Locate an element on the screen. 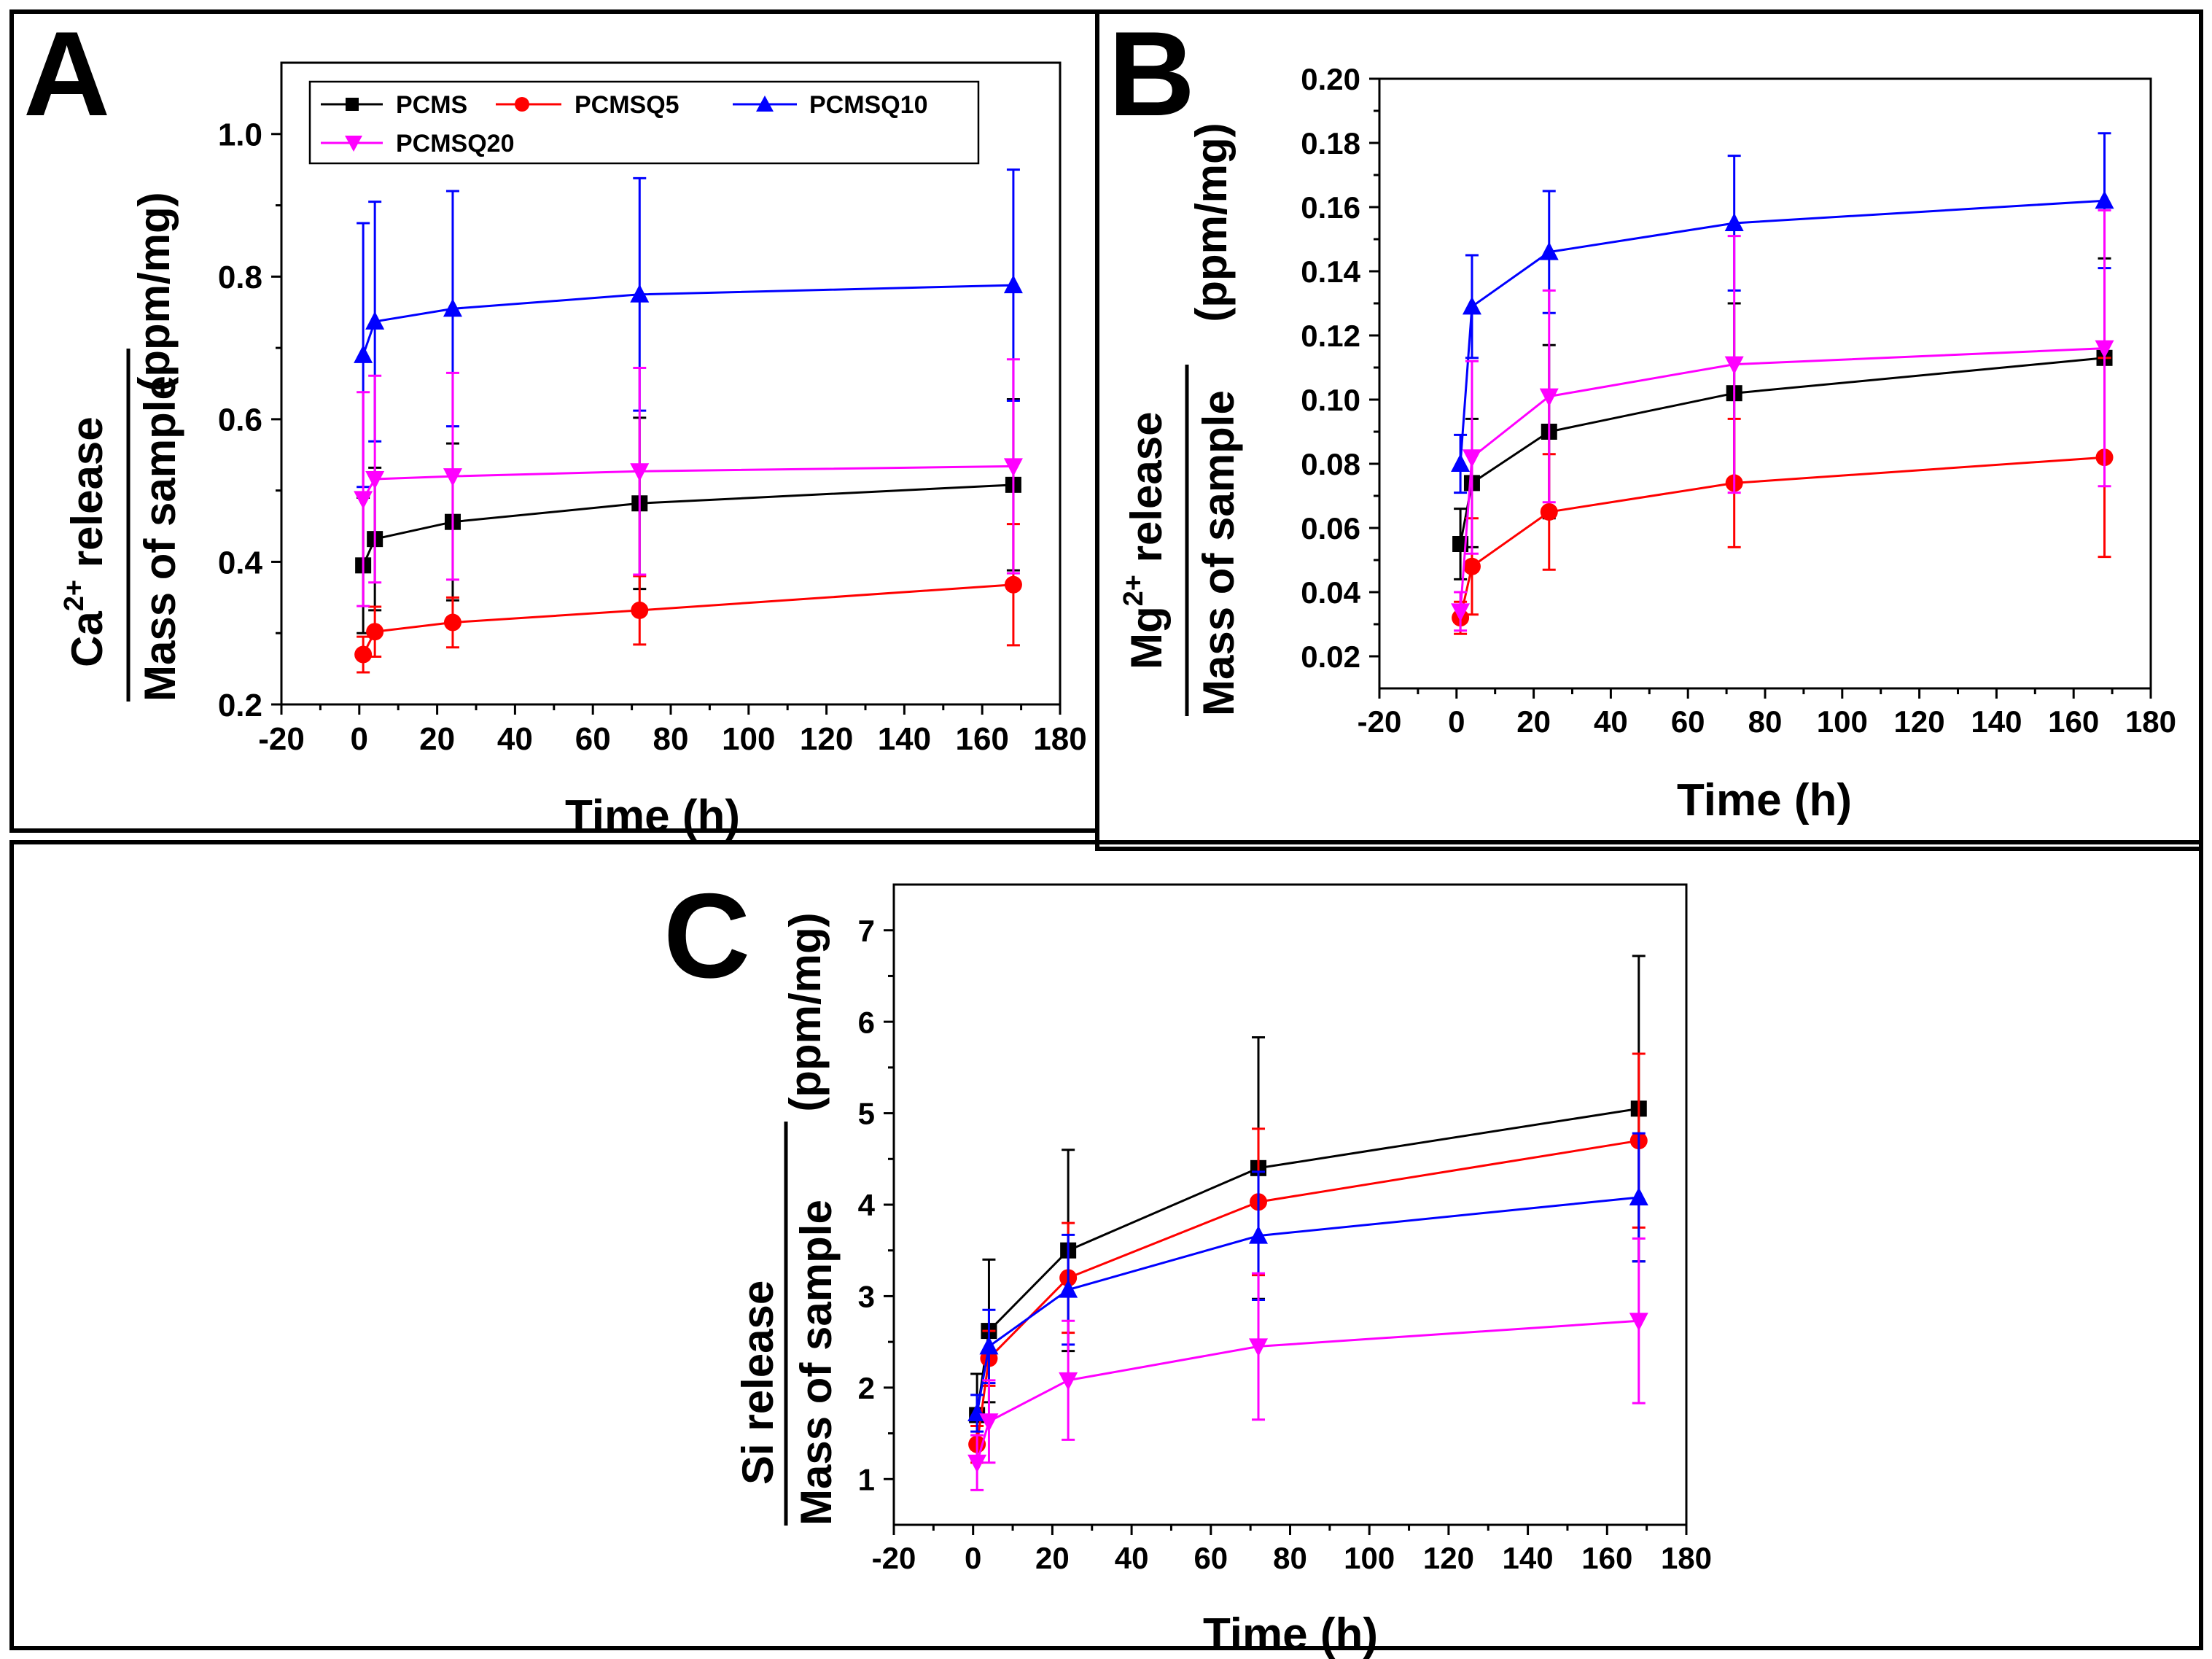  y-tick-label: 0.2 is located at coordinates (240, 705).